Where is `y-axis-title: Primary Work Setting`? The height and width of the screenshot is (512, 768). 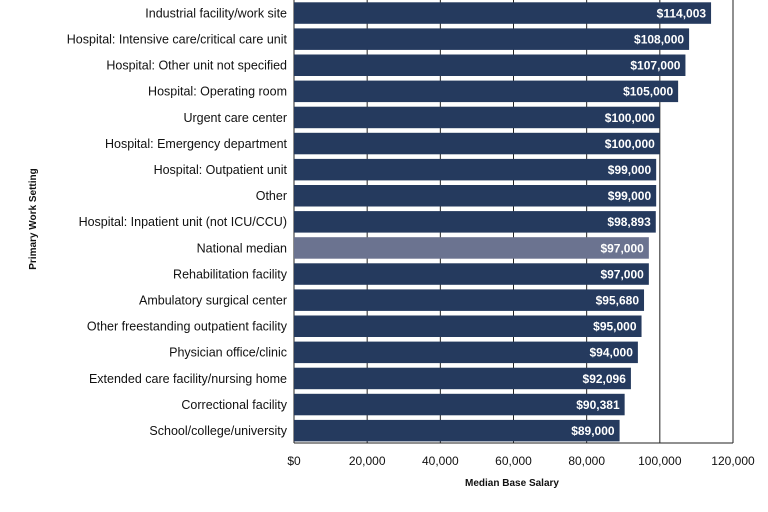 y-axis-title: Primary Work Setting is located at coordinates (33, 219).